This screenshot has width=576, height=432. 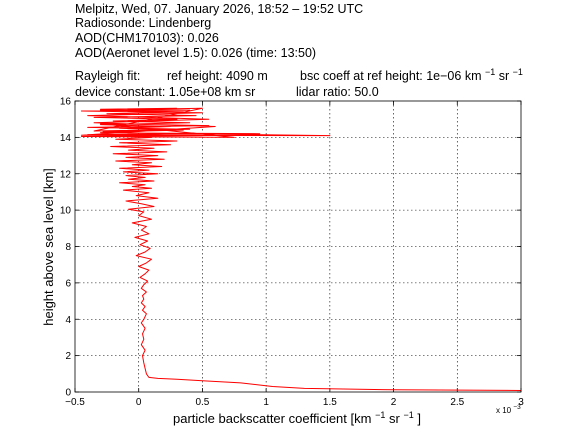 What do you see at coordinates (380, 415) in the screenshot?
I see `x-axis-label-exp1: −1` at bounding box center [380, 415].